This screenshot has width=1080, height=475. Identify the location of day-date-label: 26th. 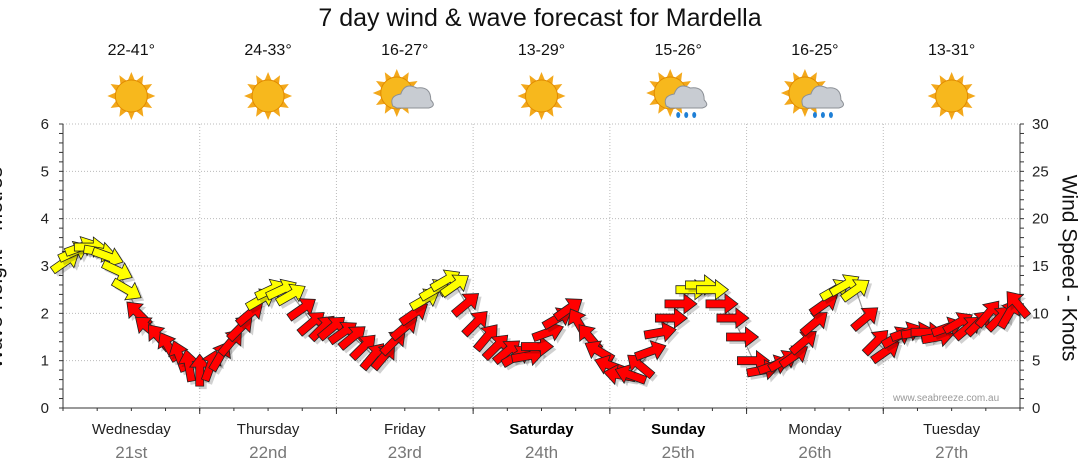
(815, 452).